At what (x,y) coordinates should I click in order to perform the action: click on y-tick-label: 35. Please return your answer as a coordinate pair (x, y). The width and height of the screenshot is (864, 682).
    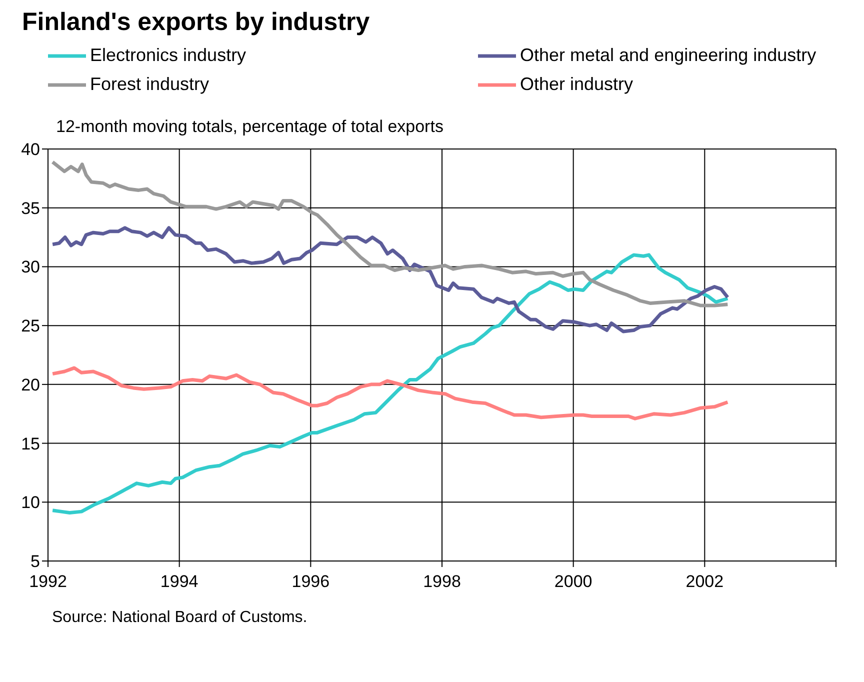
    Looking at the image, I should click on (30, 208).